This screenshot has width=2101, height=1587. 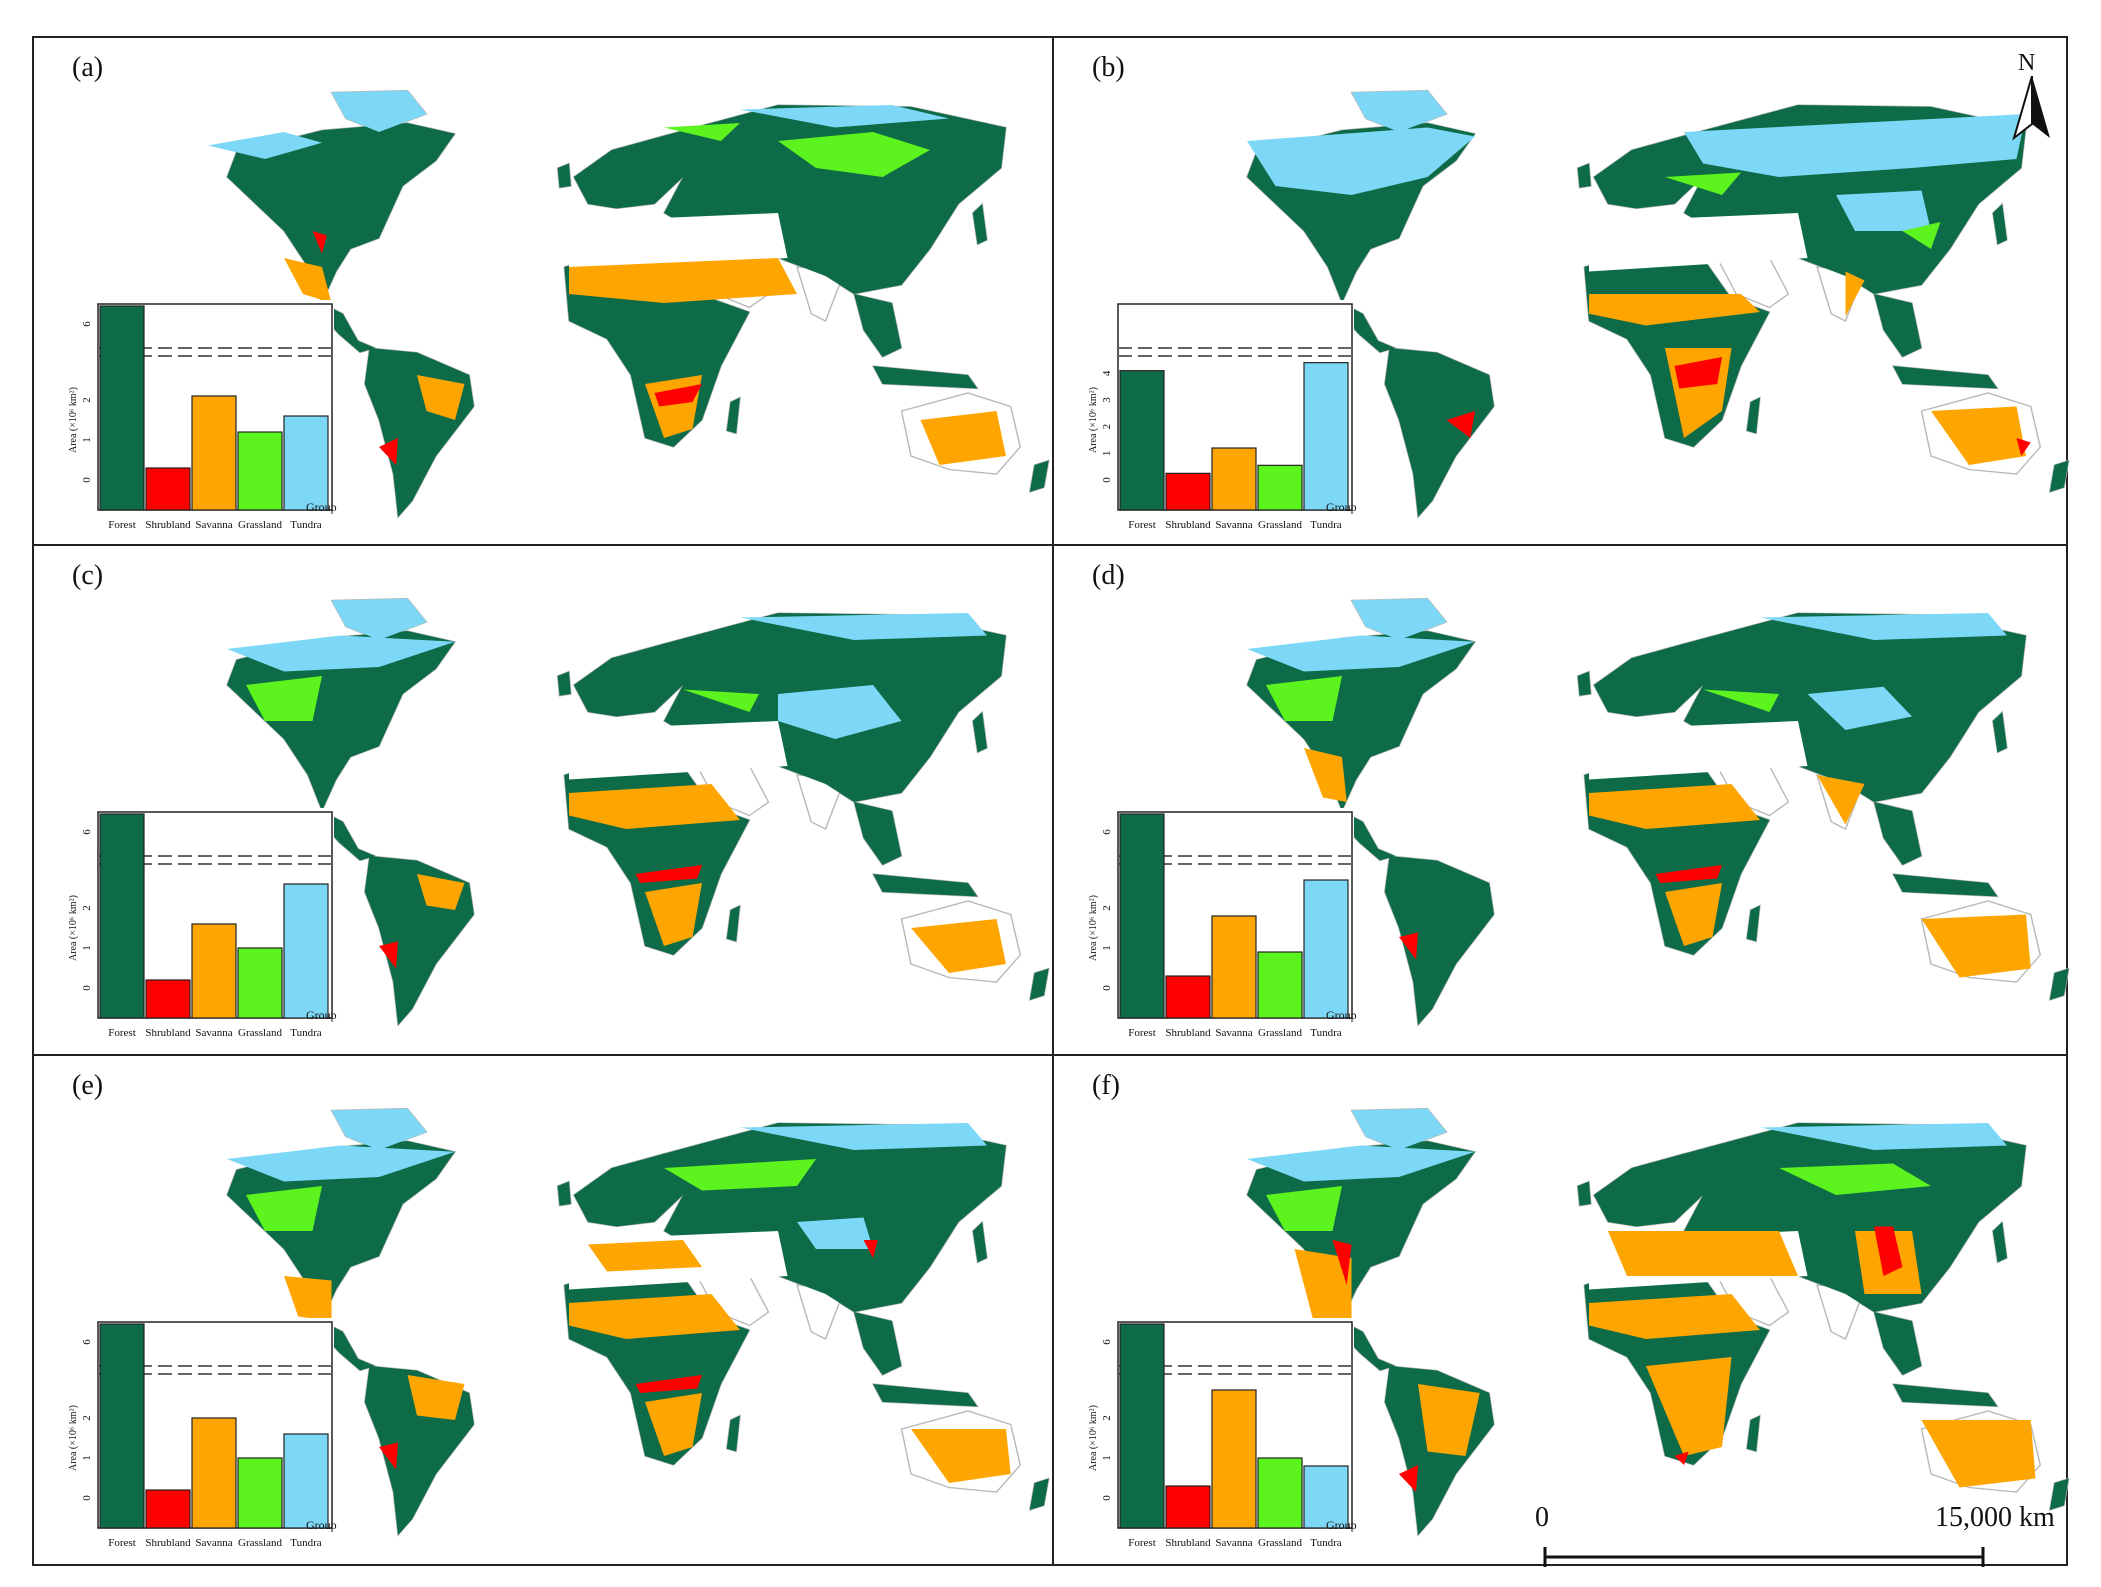 What do you see at coordinates (1698, 242) in the screenshot?
I see `desert-area` at bounding box center [1698, 242].